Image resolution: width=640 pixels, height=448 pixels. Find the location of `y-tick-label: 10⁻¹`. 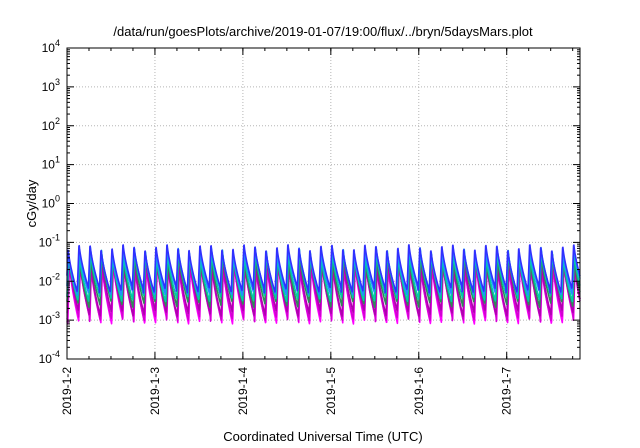

y-tick-label: 10⁻¹ is located at coordinates (49, 240).